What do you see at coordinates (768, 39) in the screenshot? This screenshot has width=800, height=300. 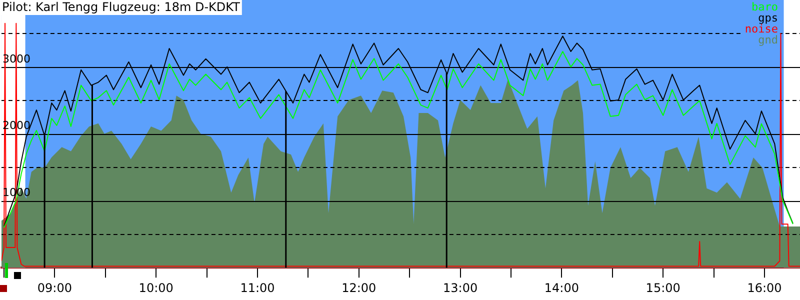 I see `text: gnd` at bounding box center [768, 39].